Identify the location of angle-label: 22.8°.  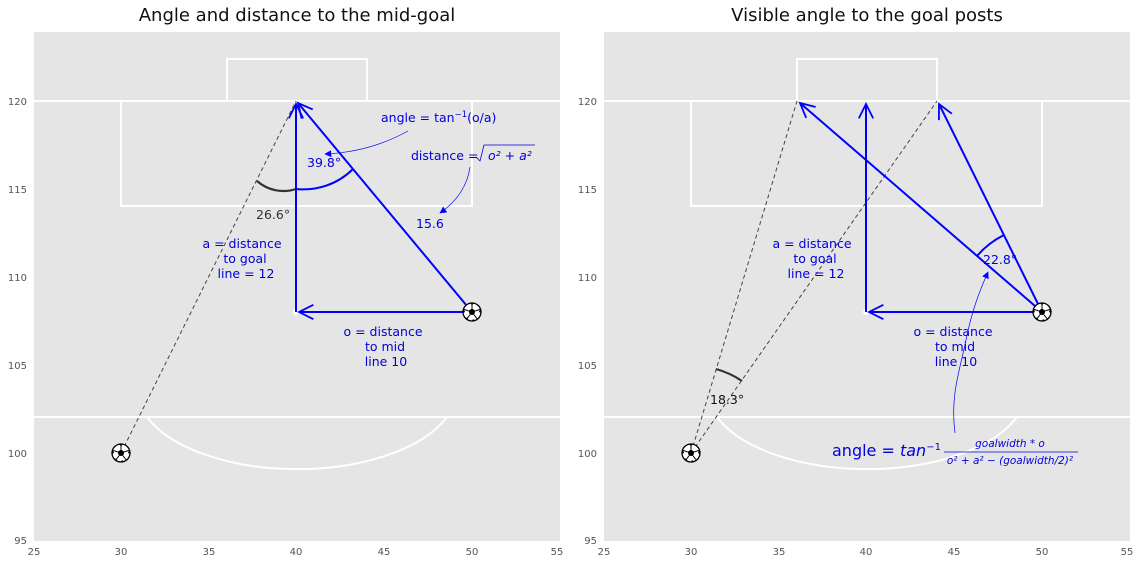
(1000, 259).